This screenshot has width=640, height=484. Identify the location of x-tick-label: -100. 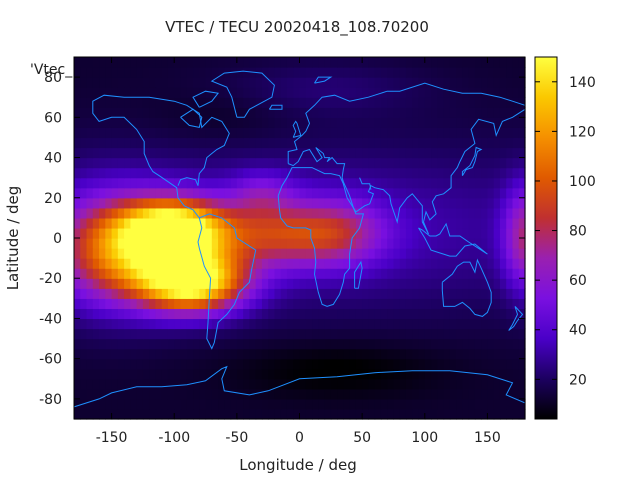
(174, 438).